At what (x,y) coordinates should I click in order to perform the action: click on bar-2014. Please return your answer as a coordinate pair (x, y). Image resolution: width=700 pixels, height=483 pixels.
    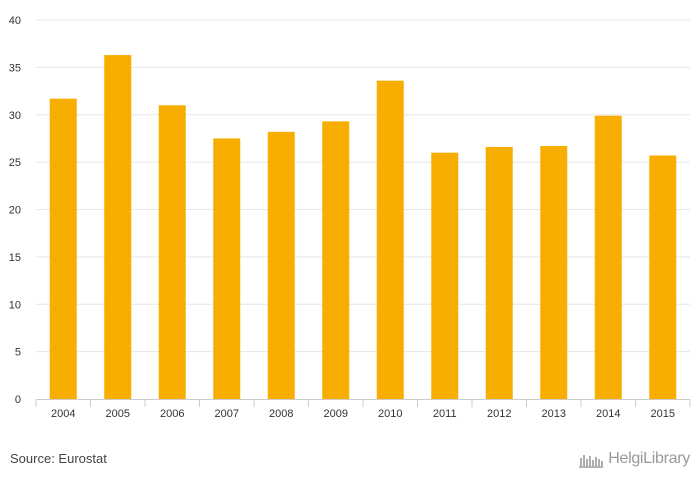
    Looking at the image, I should click on (608, 257).